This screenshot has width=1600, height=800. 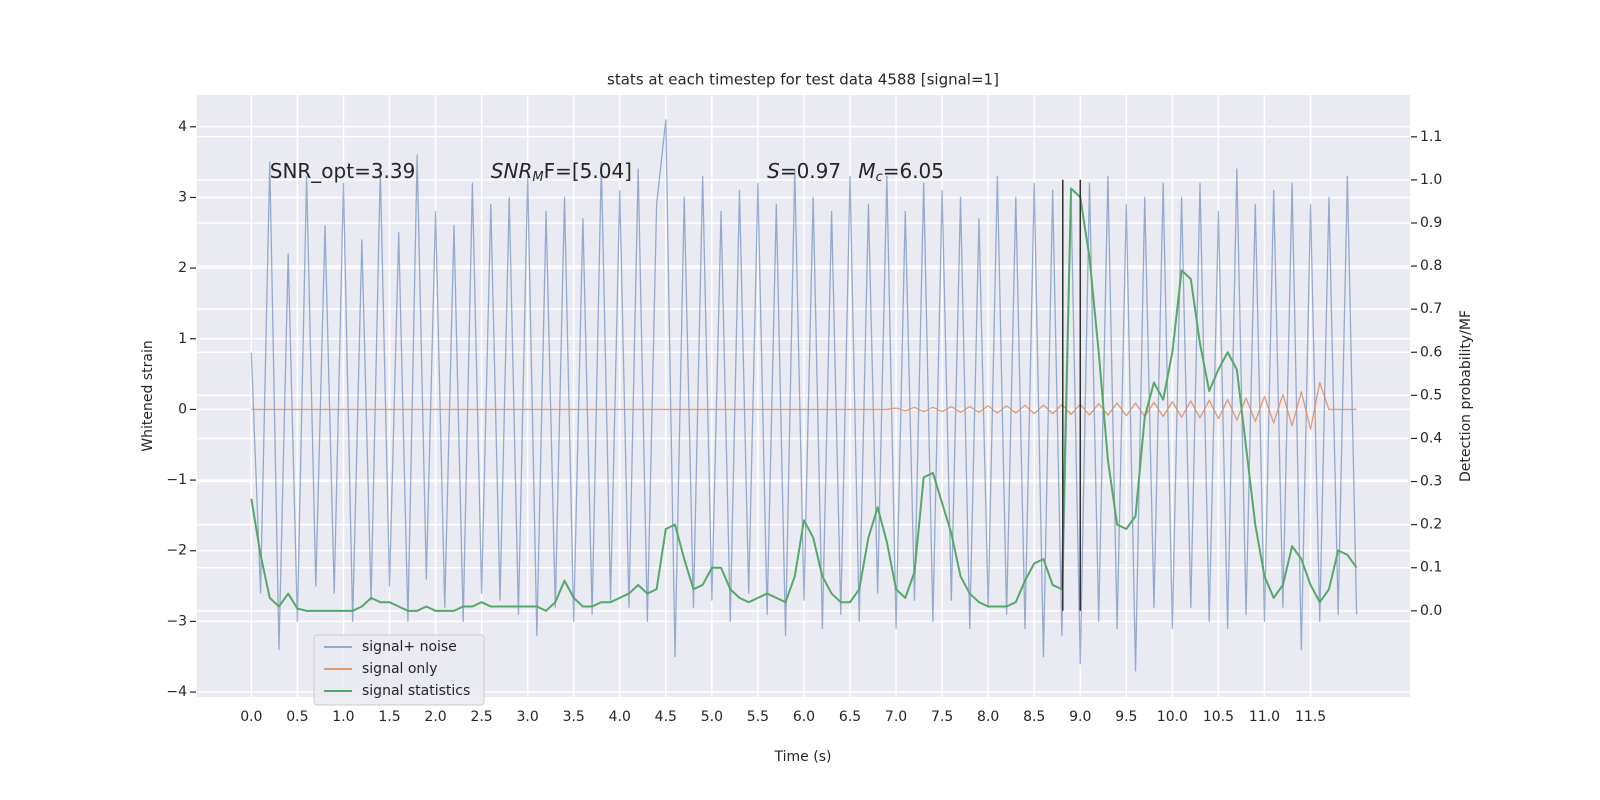 I want to click on x-tick-label: 9.5, so click(x=1126, y=717).